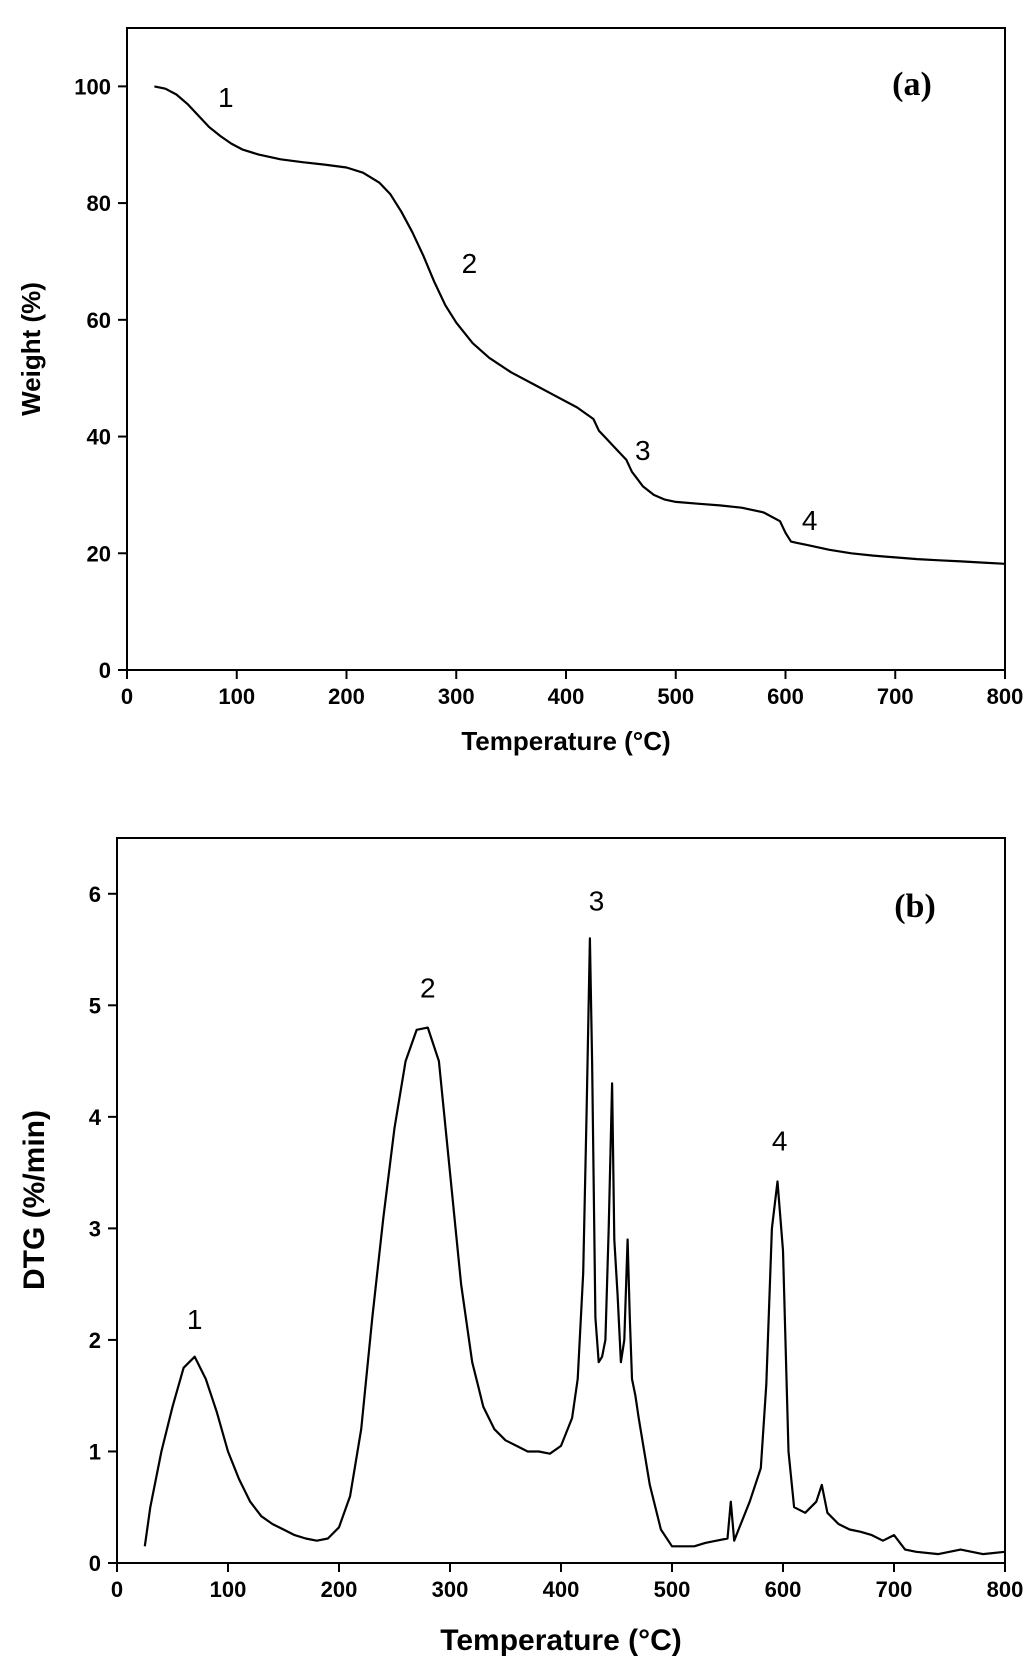 The width and height of the screenshot is (1033, 1661). I want to click on y-tick-label: 100, so click(92, 86).